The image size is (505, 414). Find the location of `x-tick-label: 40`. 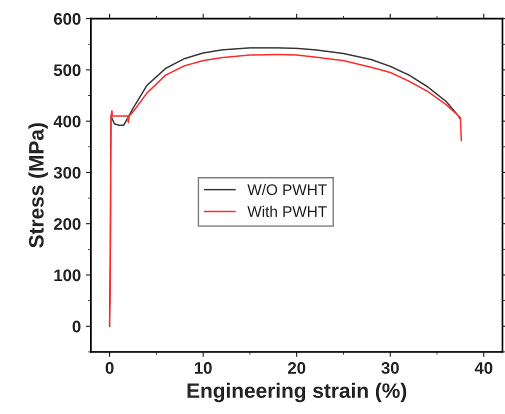

x-tick-label: 40 is located at coordinates (483, 368).